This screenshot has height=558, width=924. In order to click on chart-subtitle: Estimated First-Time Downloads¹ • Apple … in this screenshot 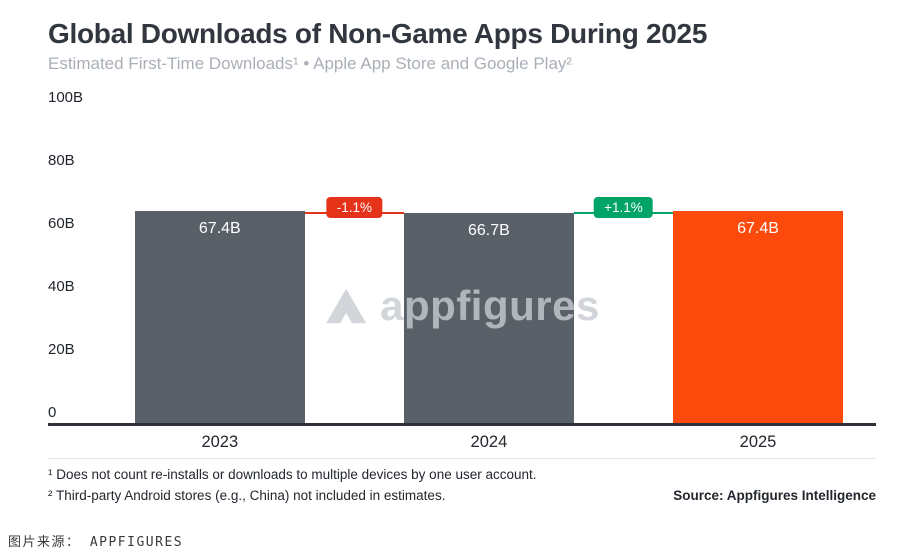, I will do `click(310, 63)`.